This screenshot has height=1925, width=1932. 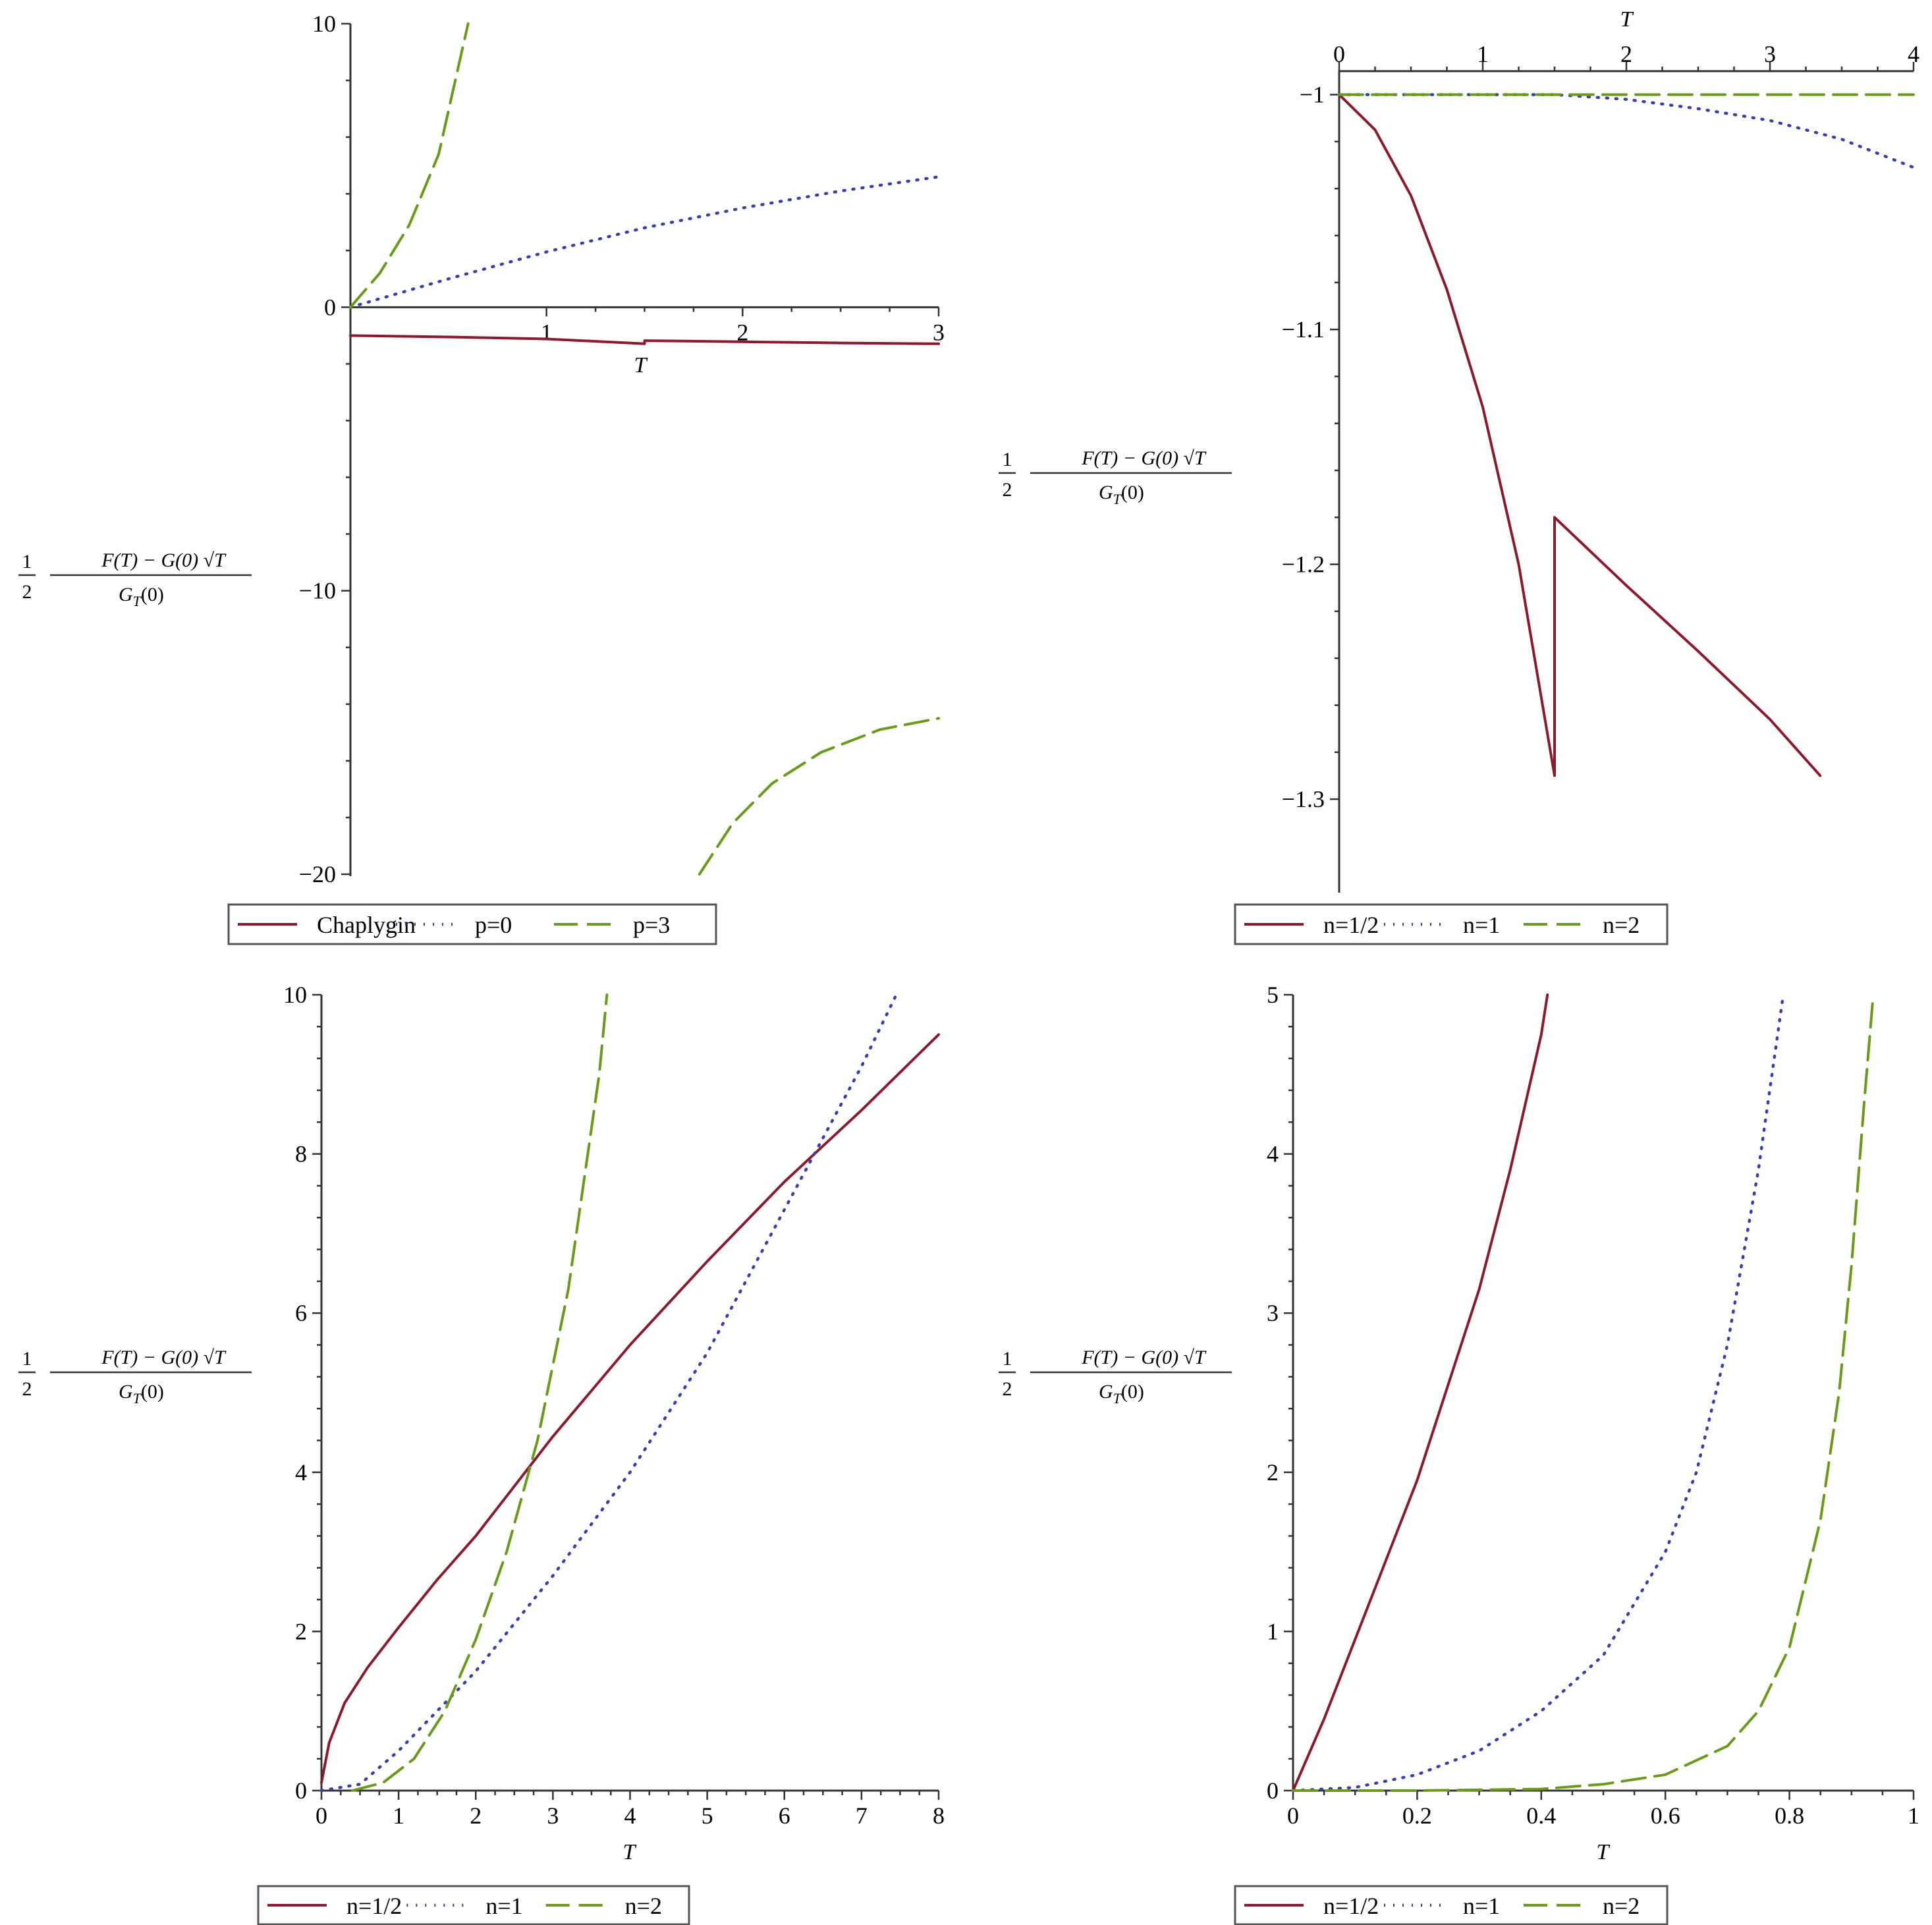 What do you see at coordinates (318, 591) in the screenshot?
I see `y-tick-label: −10` at bounding box center [318, 591].